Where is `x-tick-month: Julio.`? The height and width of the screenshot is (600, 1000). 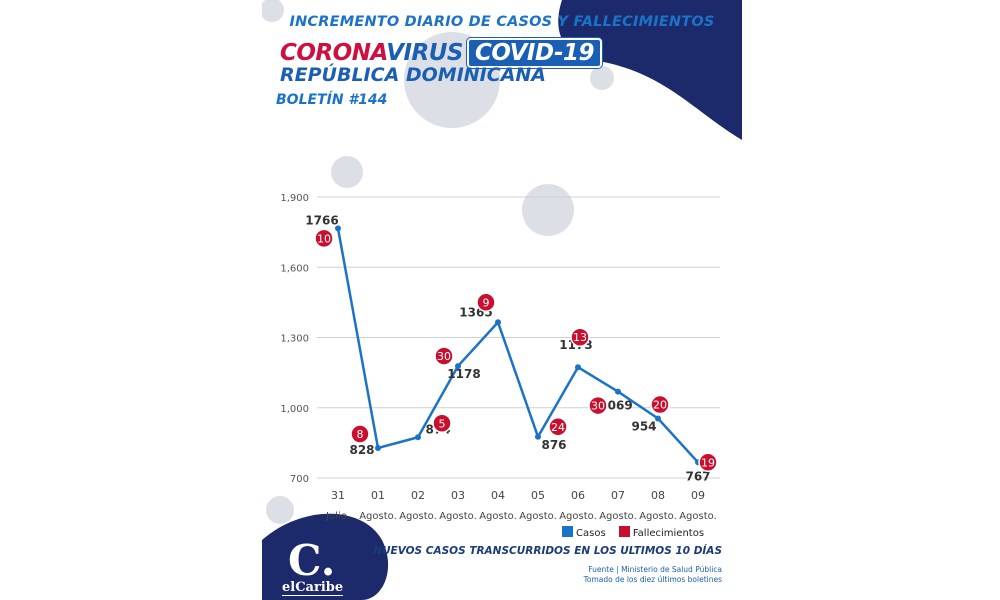
x-tick-month: Julio. is located at coordinates (337, 516).